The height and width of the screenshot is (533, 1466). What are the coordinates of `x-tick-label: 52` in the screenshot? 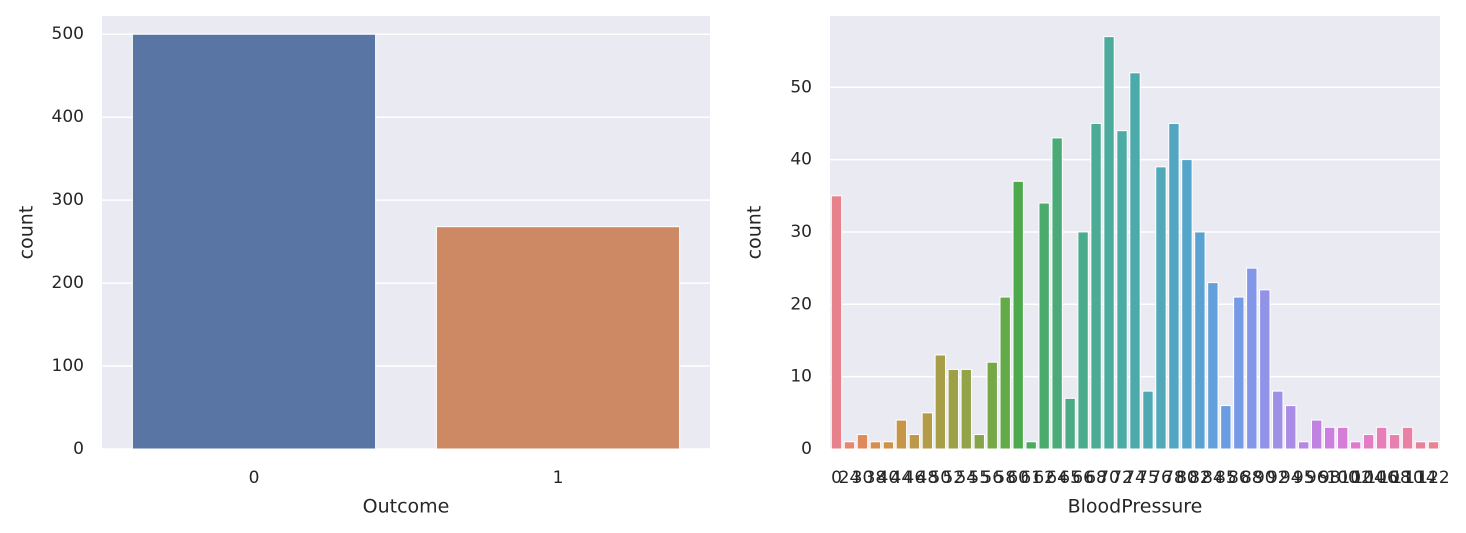 It's located at (953, 478).